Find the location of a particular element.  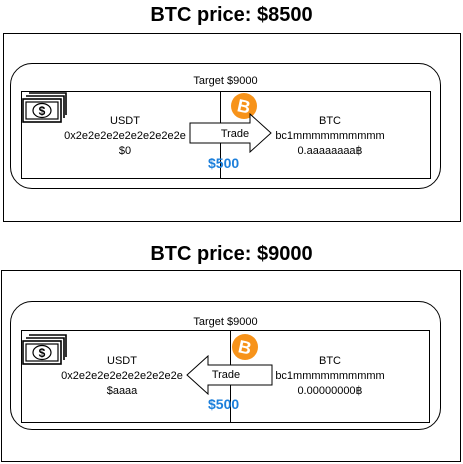

scenario1-trade-label: Trade is located at coordinates (235, 134).